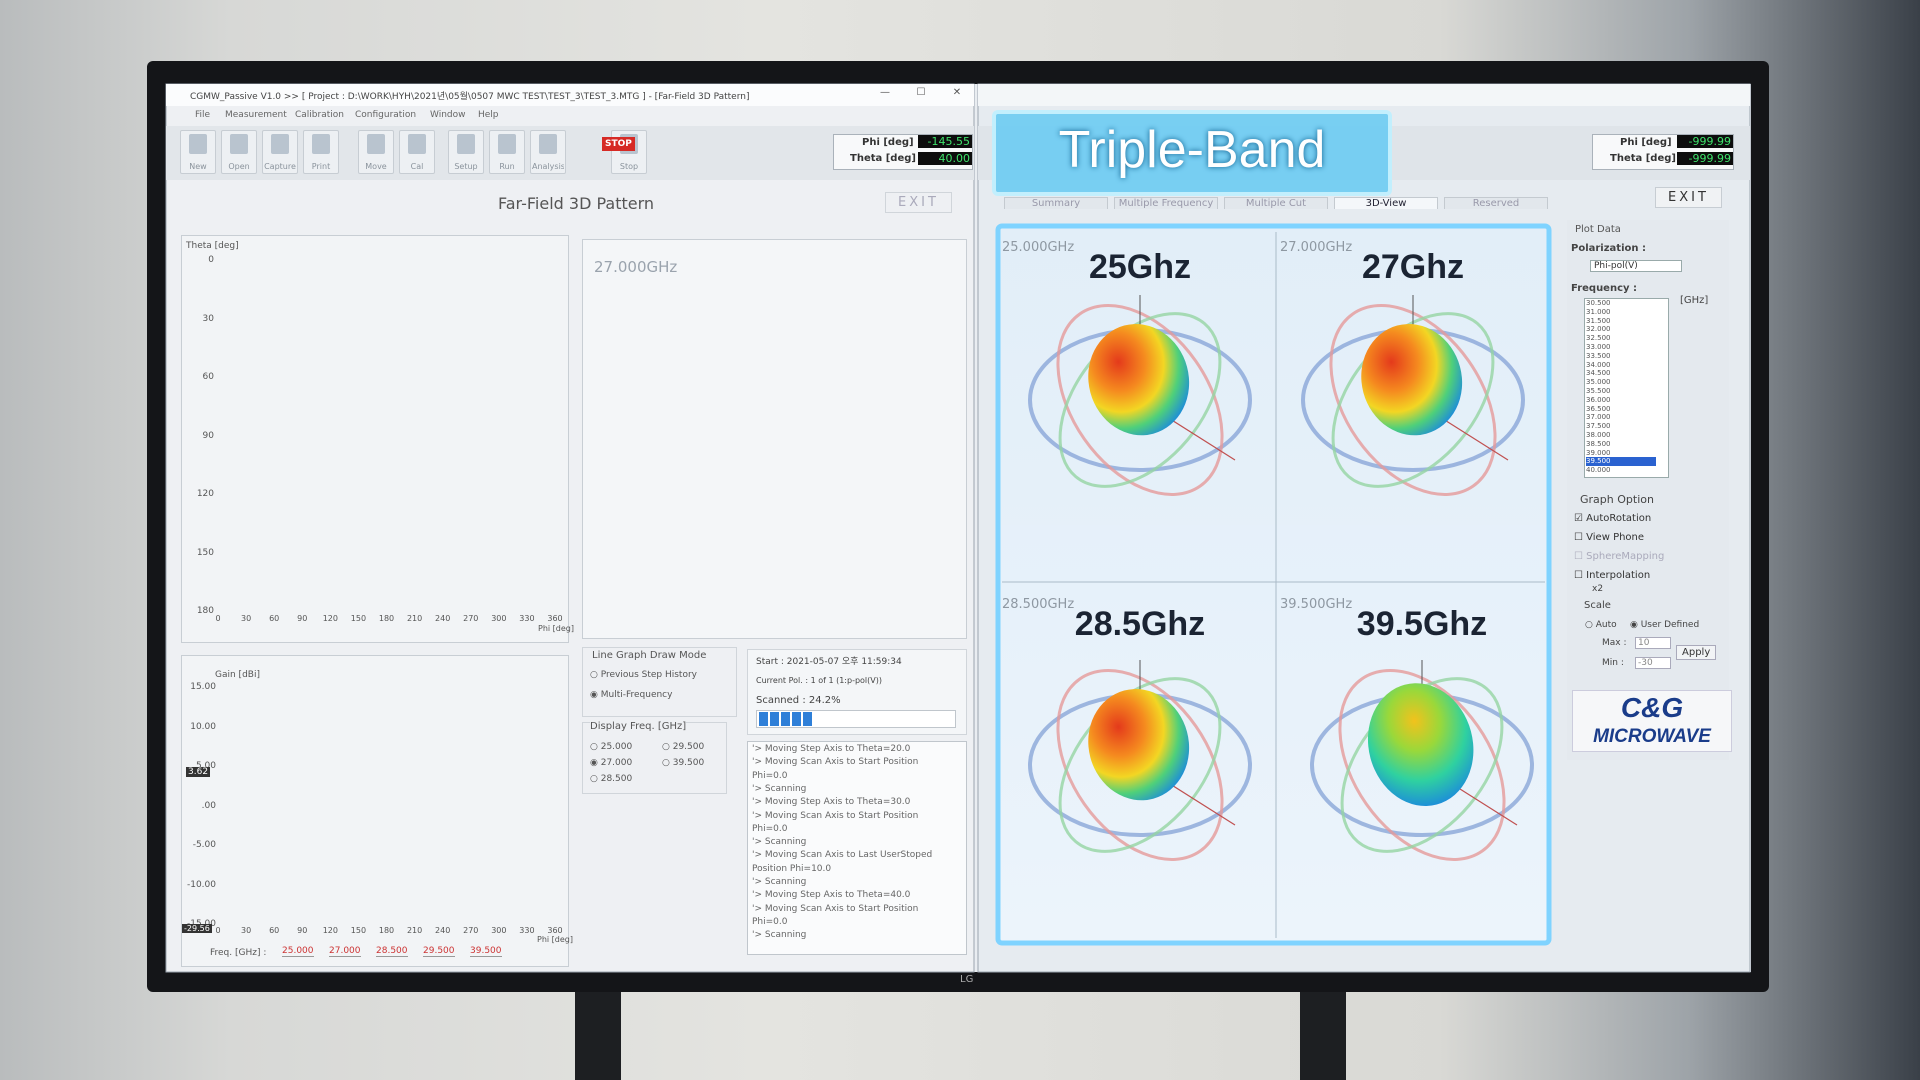  I want to click on list-item: 30.500, so click(1598, 303).